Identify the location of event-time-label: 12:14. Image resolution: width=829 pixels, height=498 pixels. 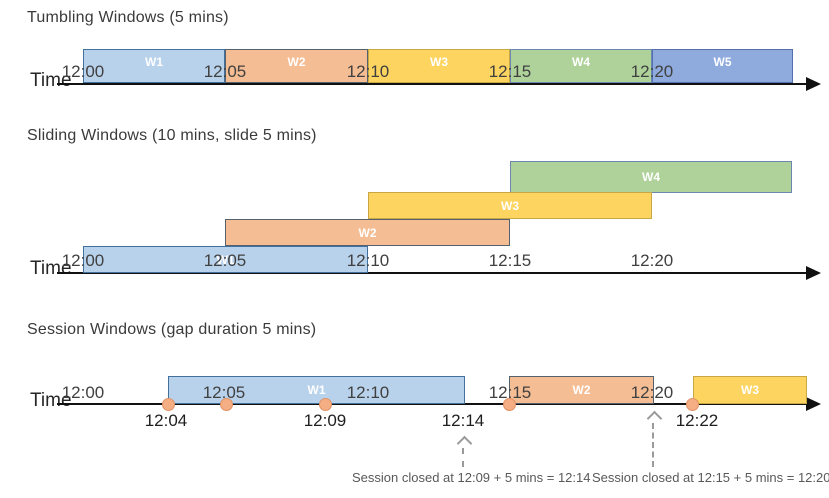
(463, 420).